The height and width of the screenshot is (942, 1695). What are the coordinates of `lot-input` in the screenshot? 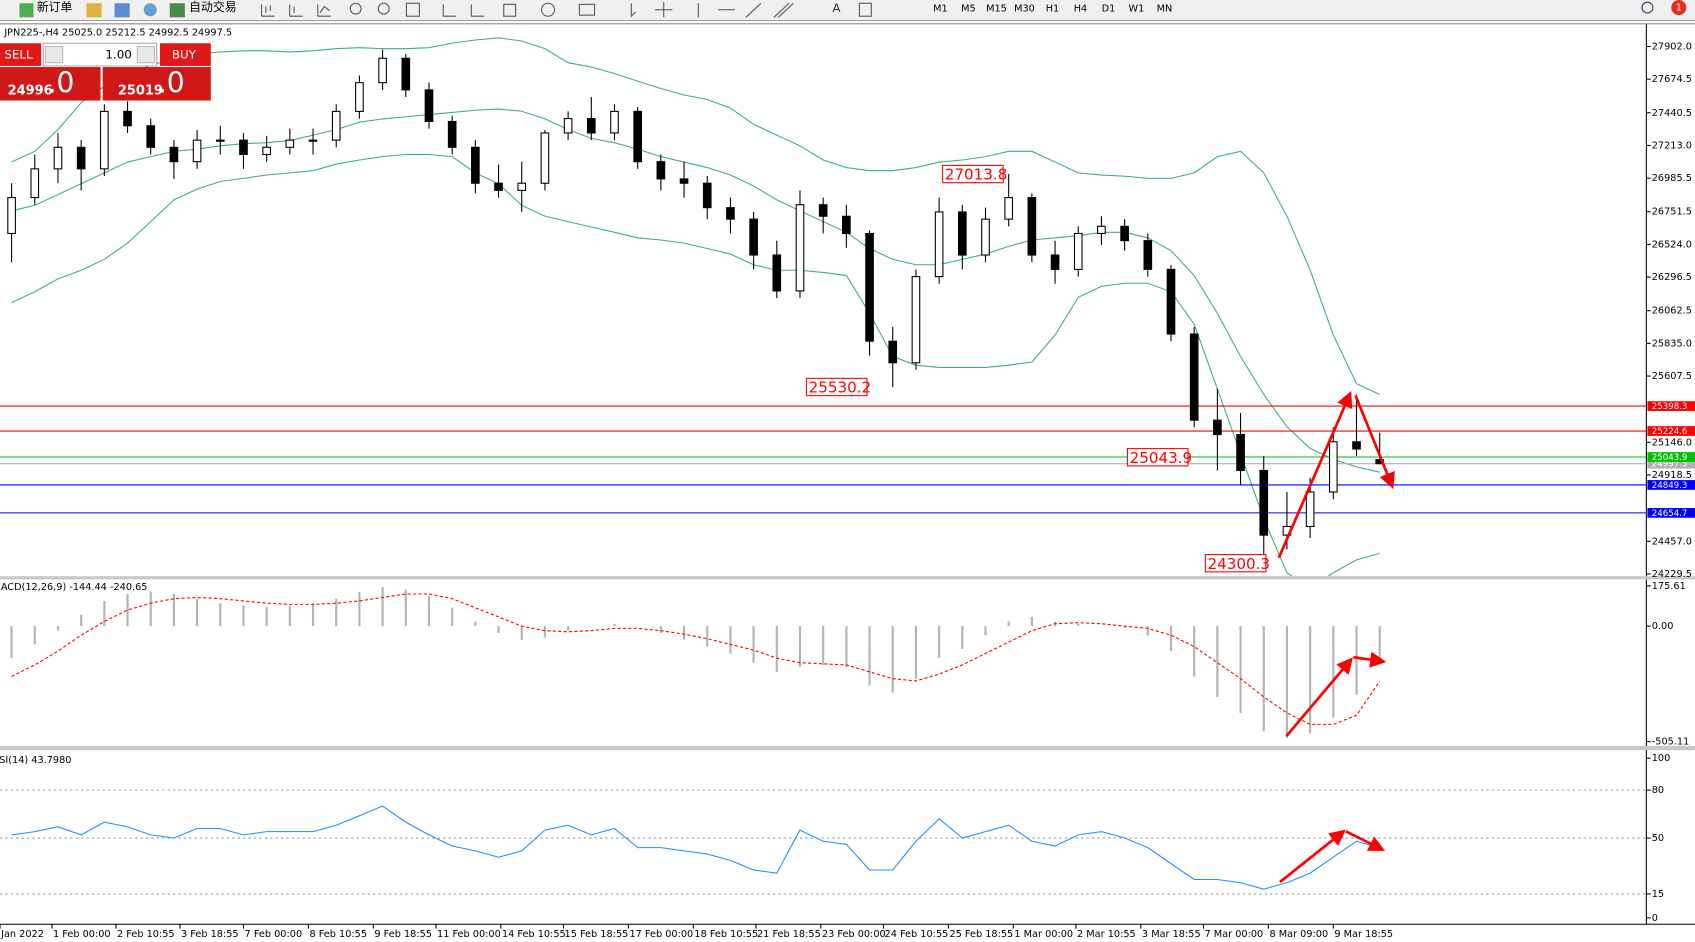 It's located at (100, 54).